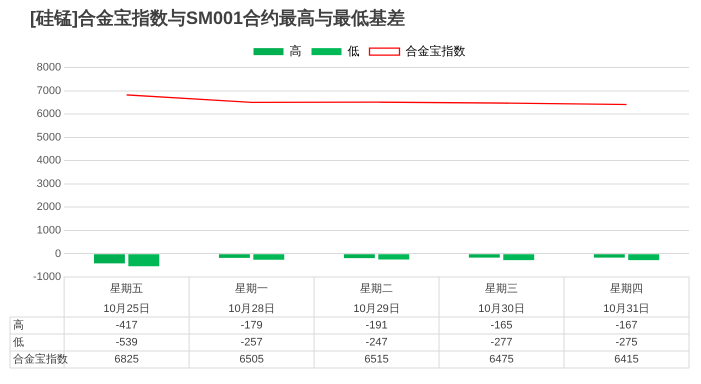  I want to click on y-tick-label: 0, so click(58, 254).